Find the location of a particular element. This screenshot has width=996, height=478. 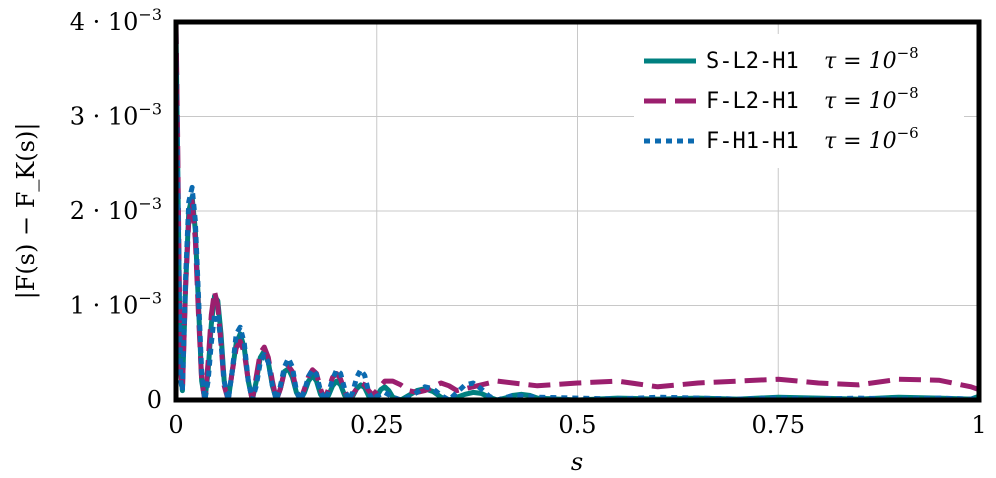

x-tick-label: 0.25 is located at coordinates (376, 425).